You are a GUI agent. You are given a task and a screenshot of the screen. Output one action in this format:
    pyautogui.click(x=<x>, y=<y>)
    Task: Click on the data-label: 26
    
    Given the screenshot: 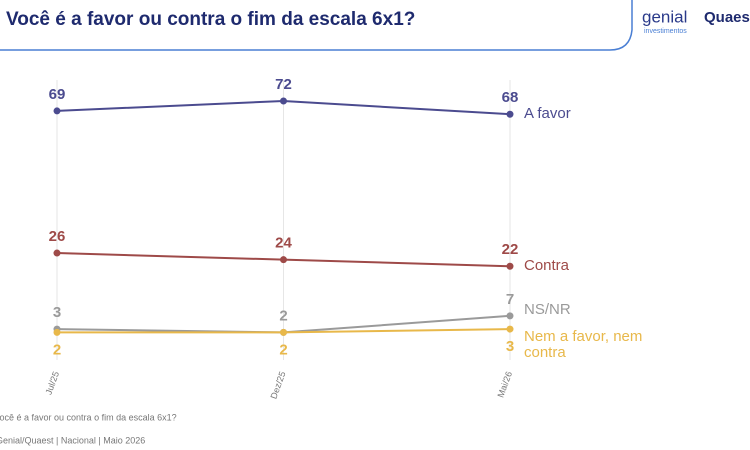 What is the action you would take?
    pyautogui.click(x=57, y=236)
    